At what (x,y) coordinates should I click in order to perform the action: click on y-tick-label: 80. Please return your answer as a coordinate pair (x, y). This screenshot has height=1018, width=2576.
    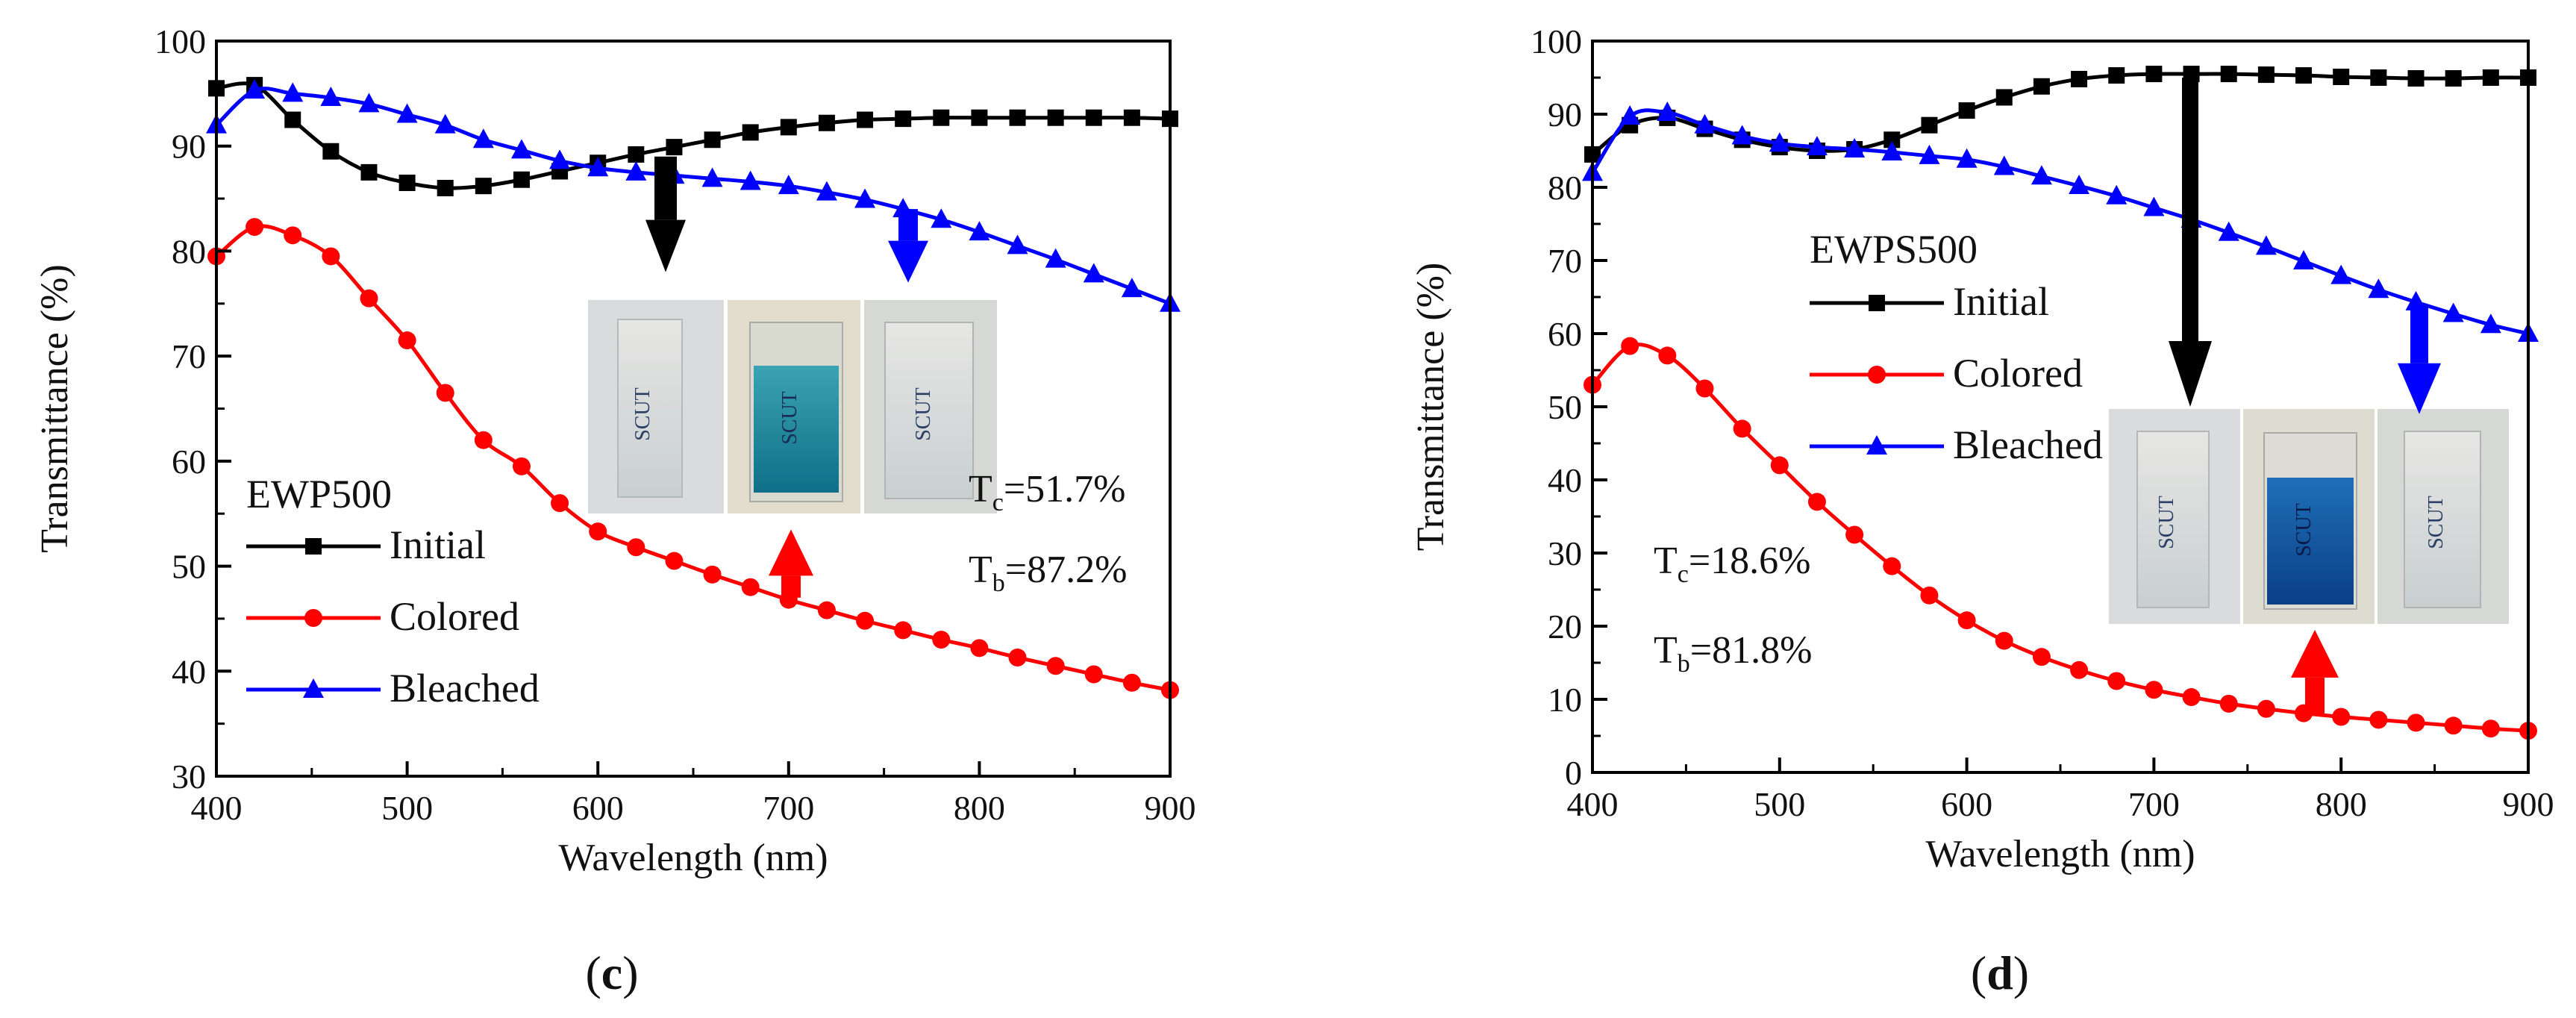
    Looking at the image, I should click on (1565, 188).